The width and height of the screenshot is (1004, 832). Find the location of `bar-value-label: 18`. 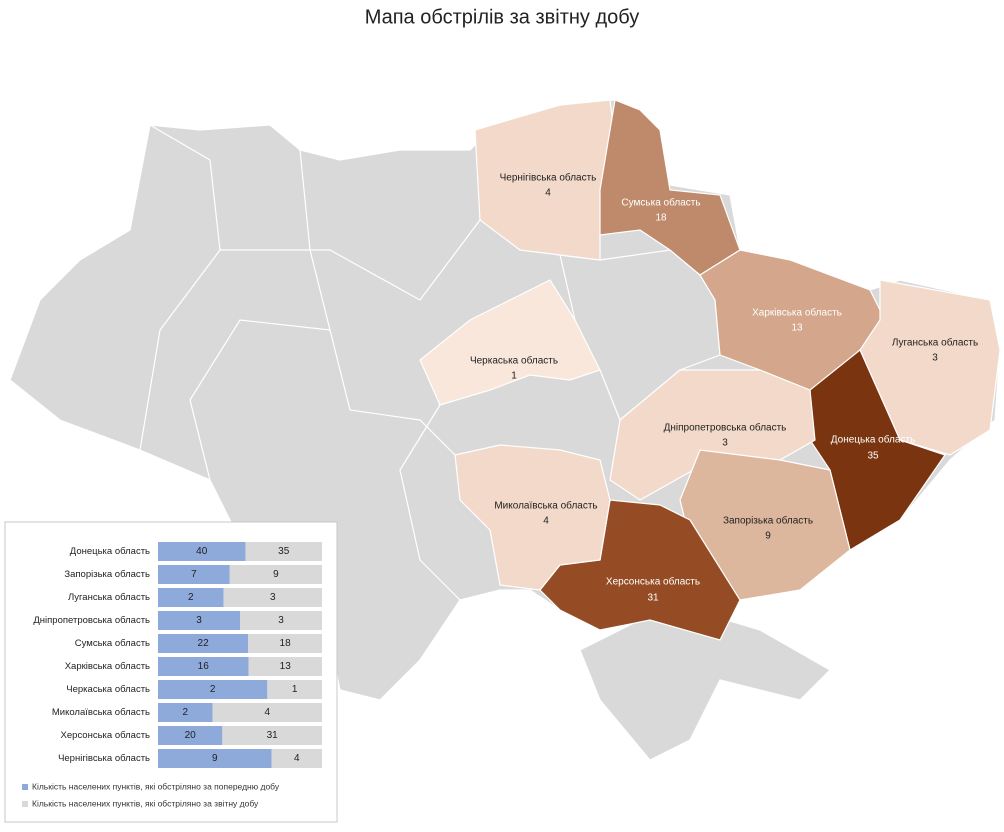

bar-value-label: 18 is located at coordinates (286, 643).